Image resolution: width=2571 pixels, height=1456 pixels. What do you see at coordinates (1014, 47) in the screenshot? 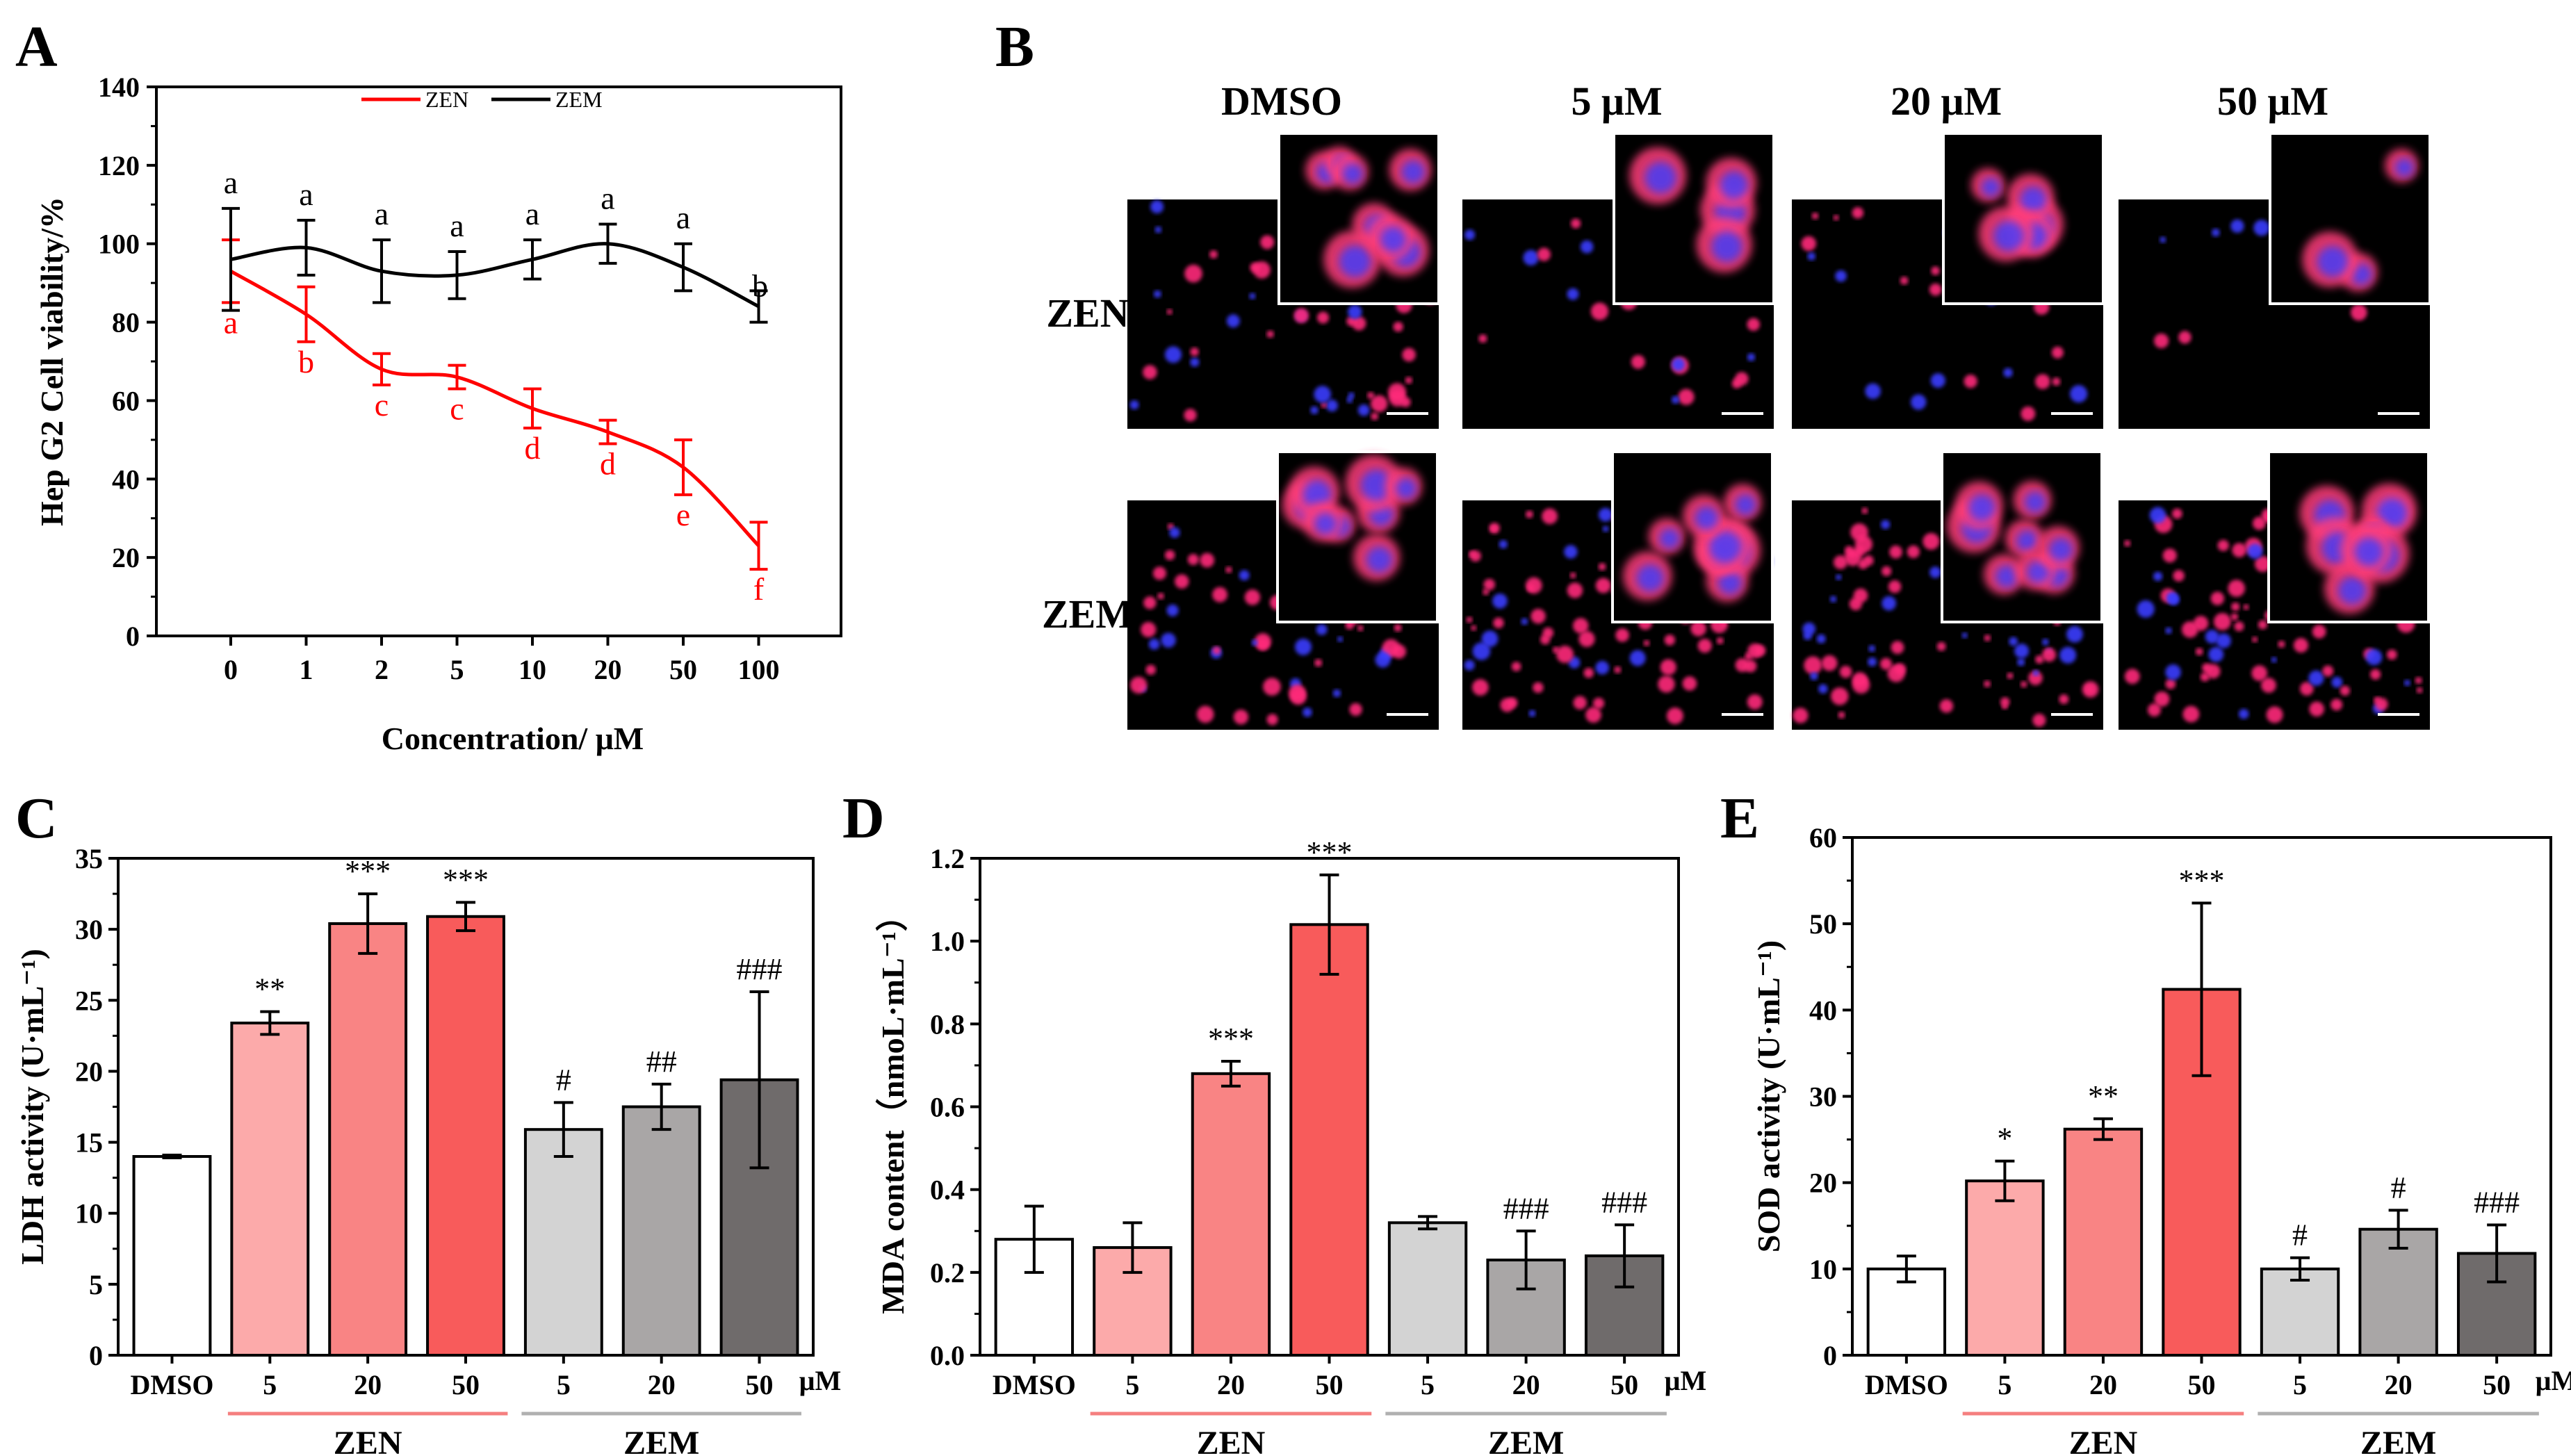
I see `panel-letter-b: B` at bounding box center [1014, 47].